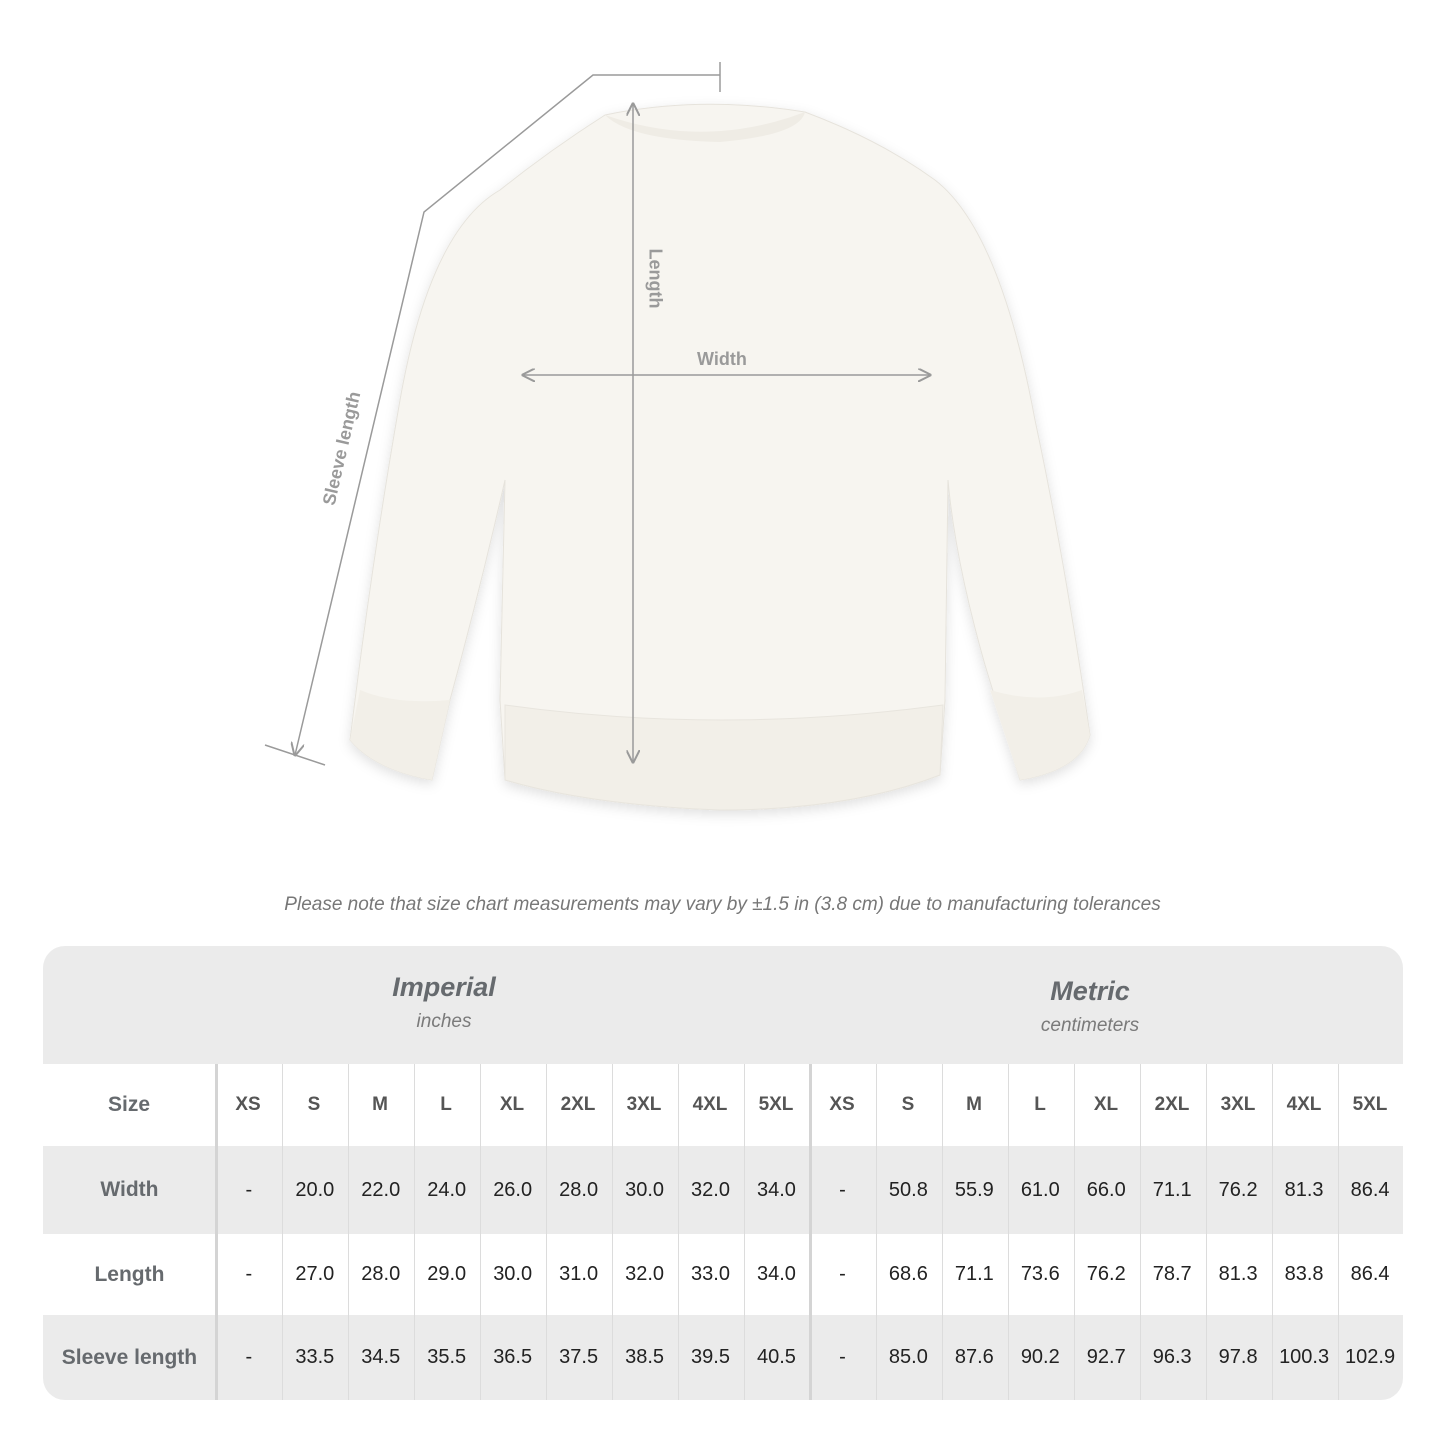 The width and height of the screenshot is (1445, 1445). I want to click on length-label: Length, so click(655, 278).